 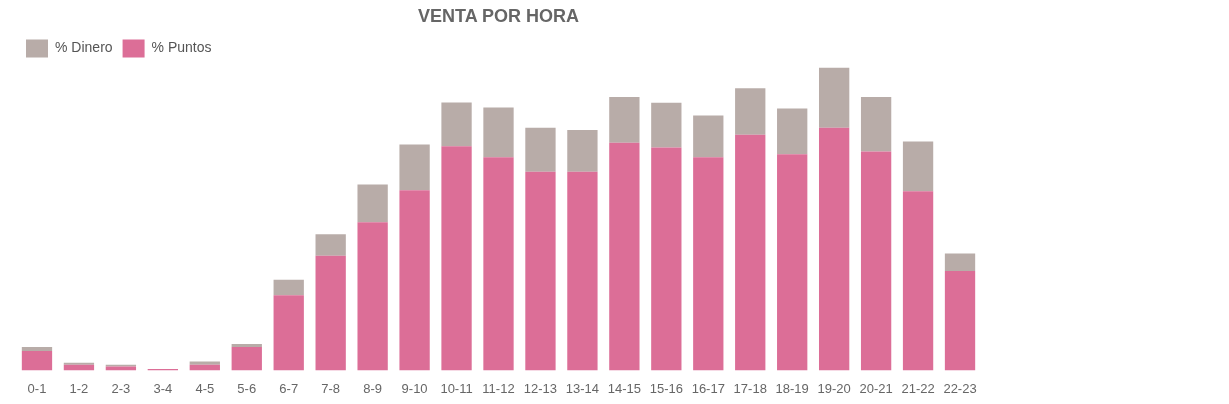 What do you see at coordinates (456, 388) in the screenshot?
I see `x-tick-label: 10-11` at bounding box center [456, 388].